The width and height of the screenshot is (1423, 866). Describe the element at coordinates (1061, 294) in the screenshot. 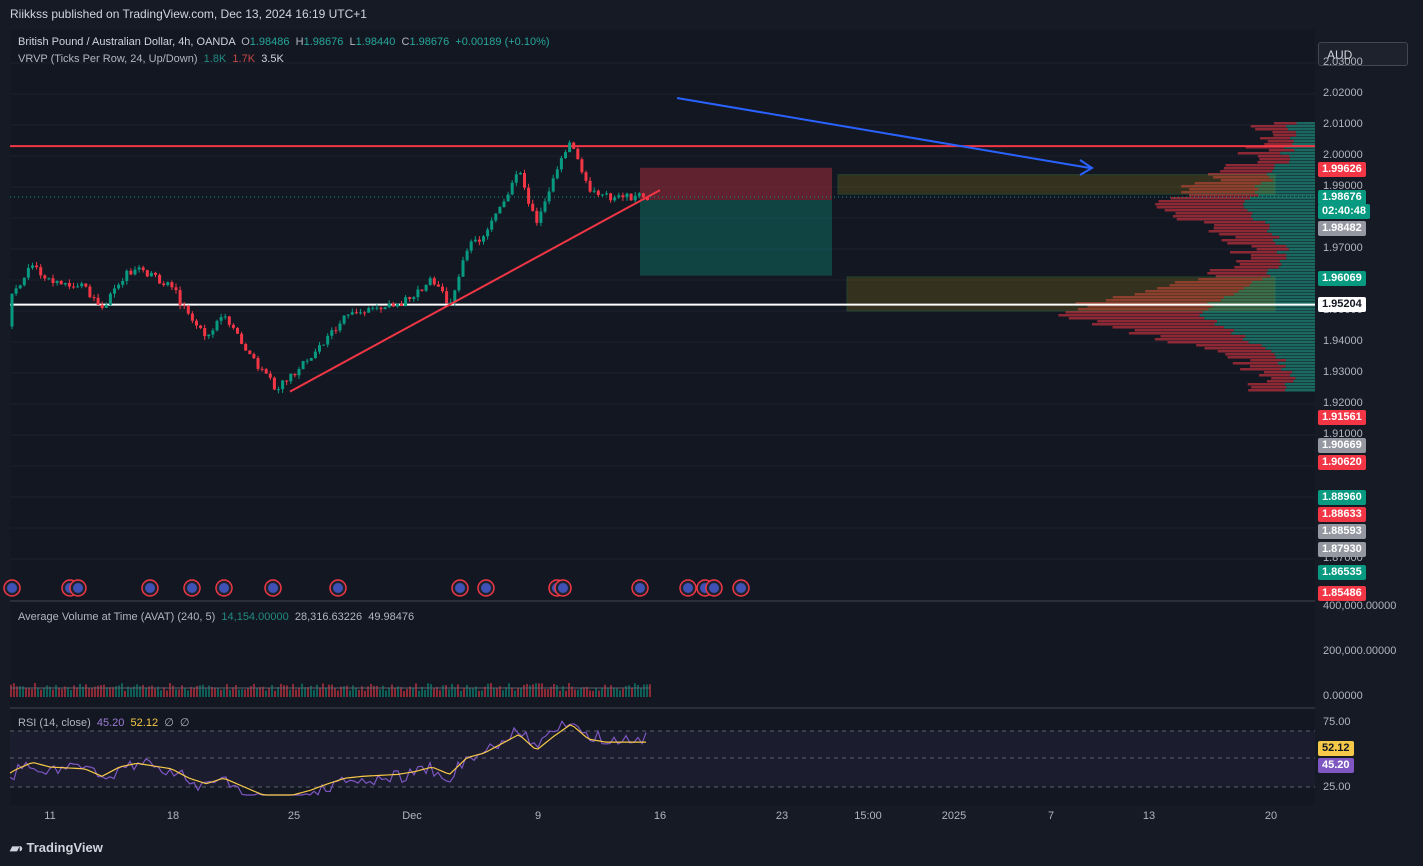

I see `supply-demand-zone` at that location.